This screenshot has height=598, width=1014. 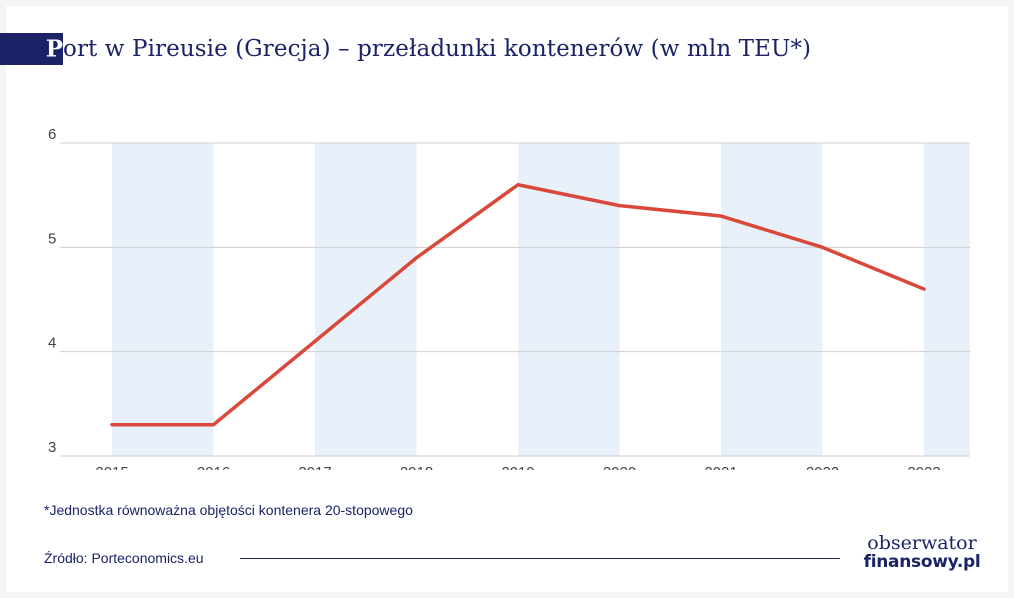 I want to click on title-initial: P, so click(x=54, y=49).